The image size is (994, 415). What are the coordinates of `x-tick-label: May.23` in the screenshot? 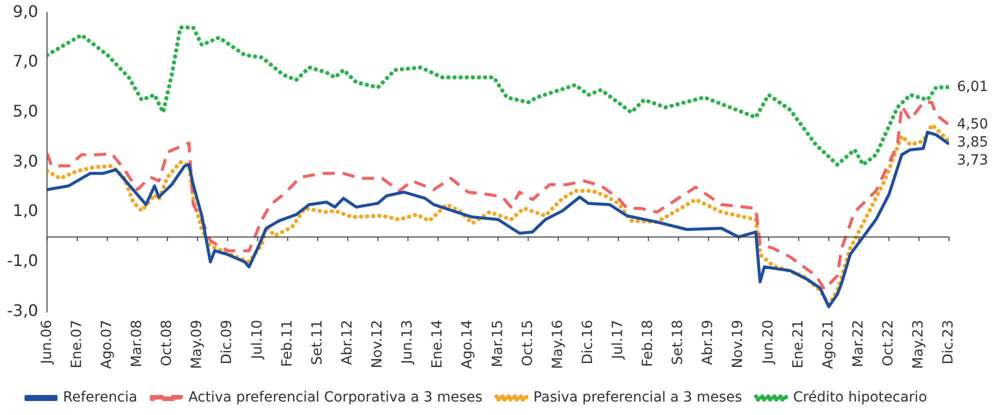 It's located at (918, 345).